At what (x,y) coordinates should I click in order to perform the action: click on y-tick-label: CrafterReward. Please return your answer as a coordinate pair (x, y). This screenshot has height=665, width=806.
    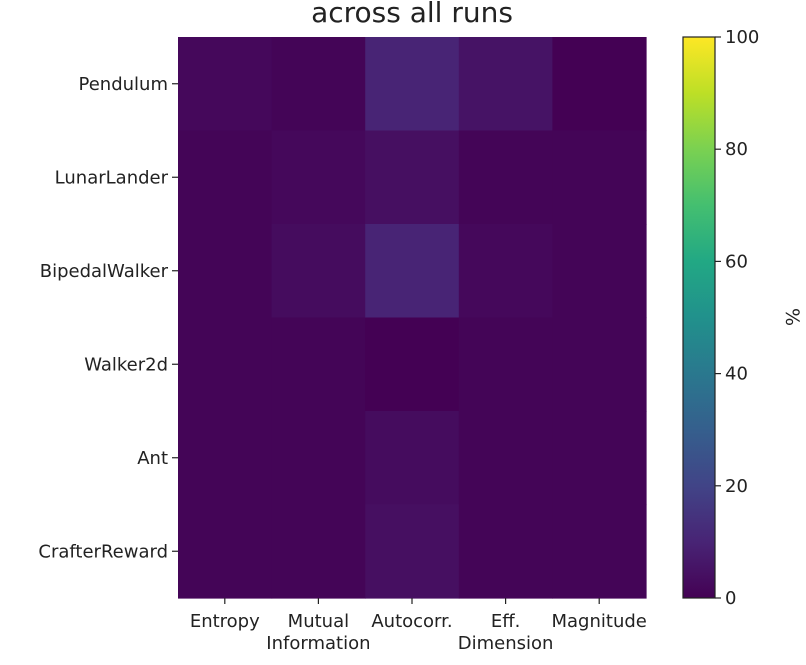
    Looking at the image, I should click on (103, 551).